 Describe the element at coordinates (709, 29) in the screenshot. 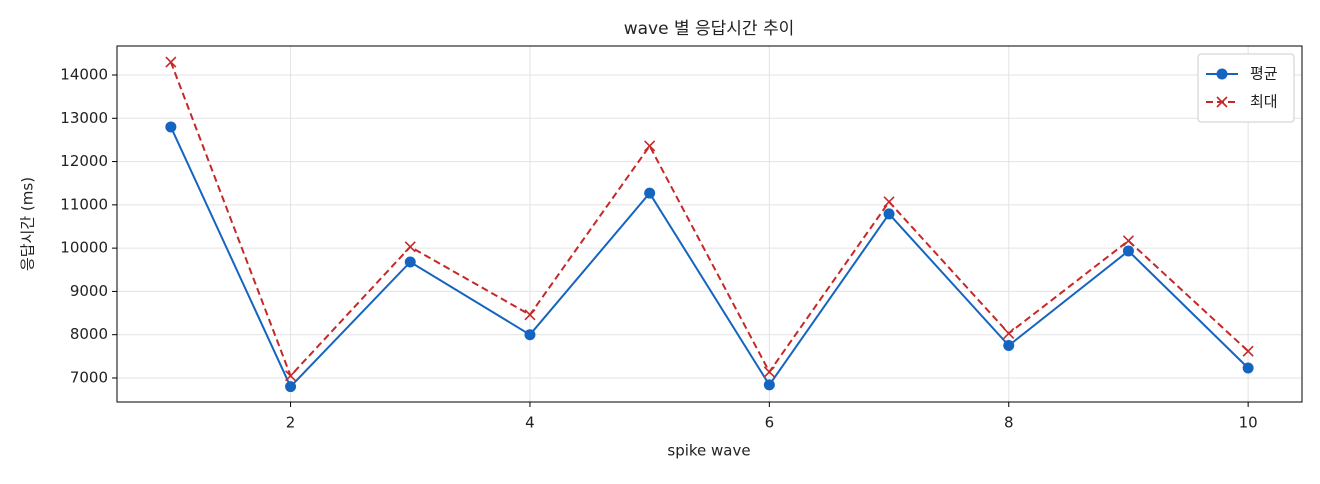

I see `chart-title: wave 별 응답시간 추이` at that location.